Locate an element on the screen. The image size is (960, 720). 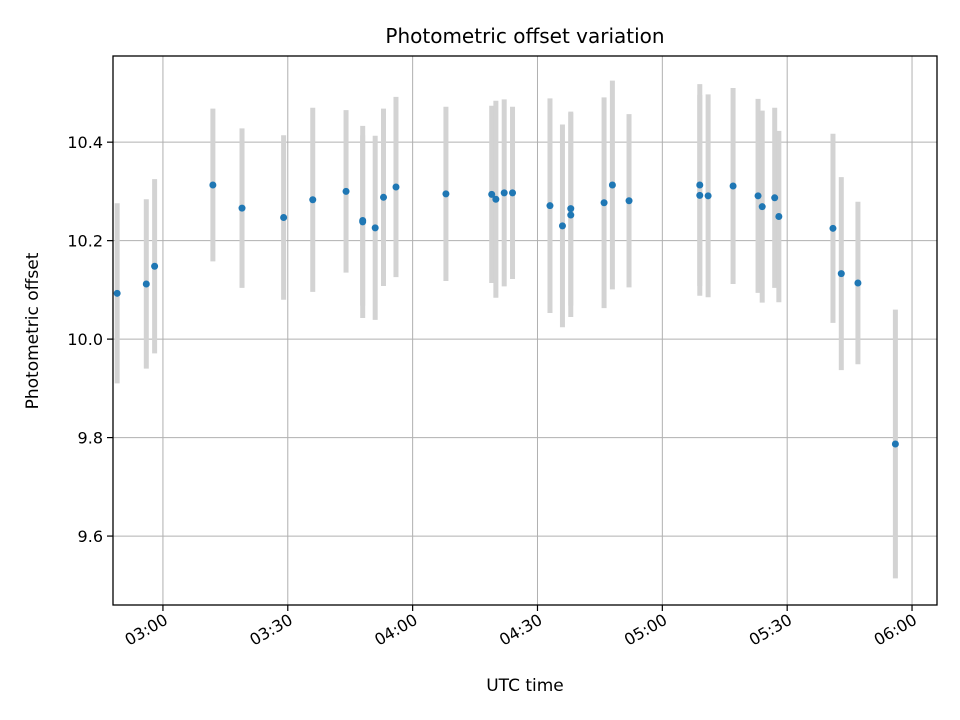
y-tick-label: 10.4 is located at coordinates (85, 142).